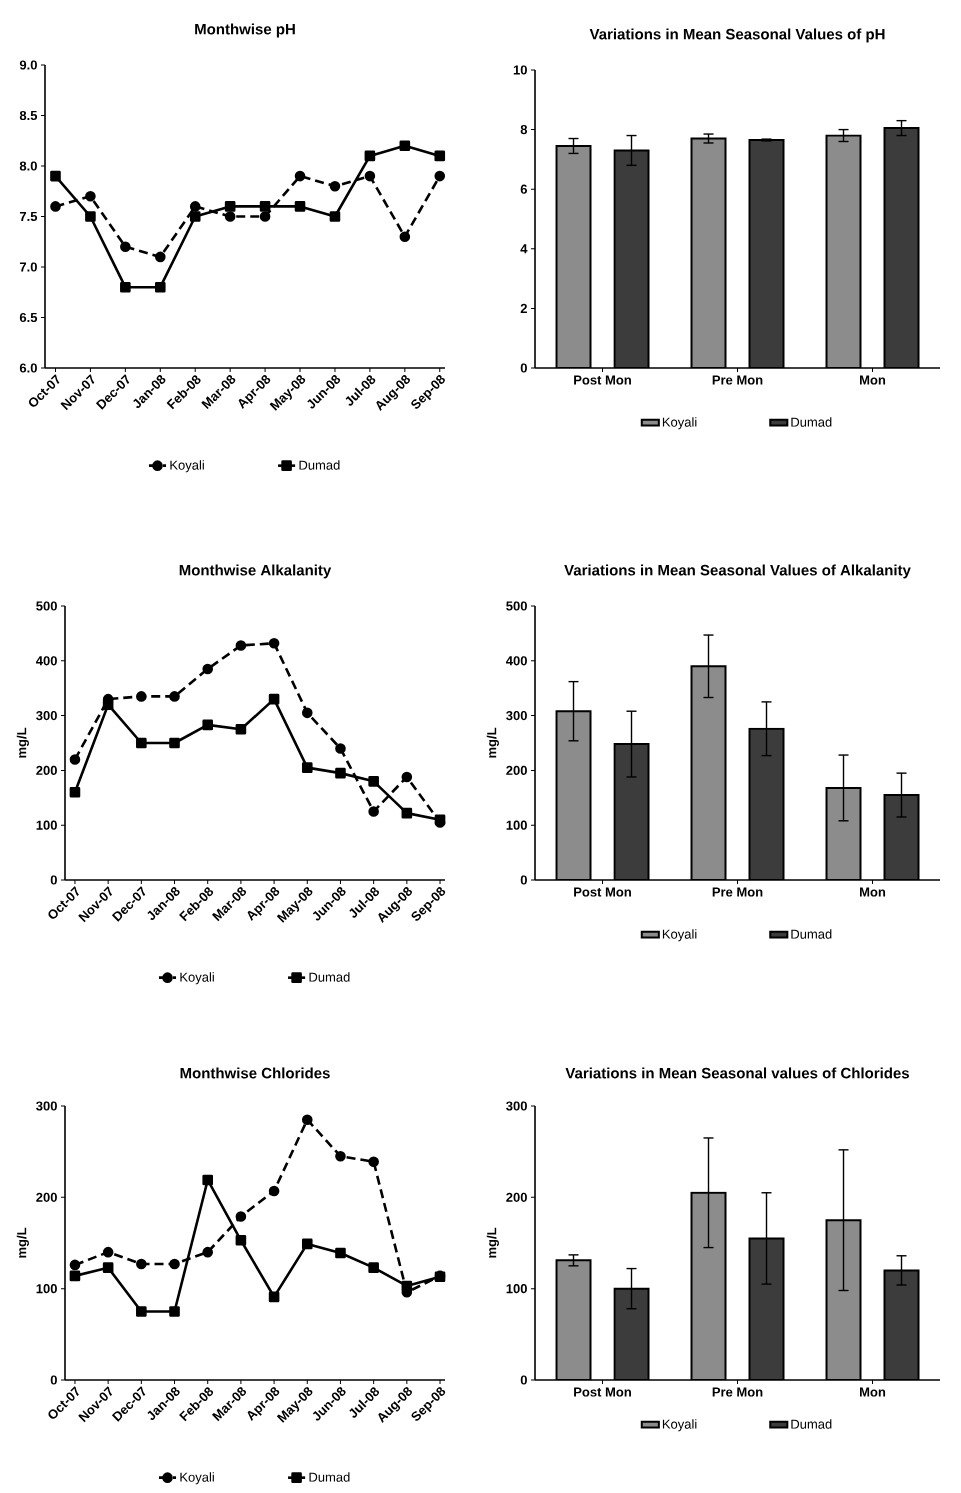 This screenshot has height=1493, width=961. I want to click on y-tick-label: 7.0, so click(28, 267).